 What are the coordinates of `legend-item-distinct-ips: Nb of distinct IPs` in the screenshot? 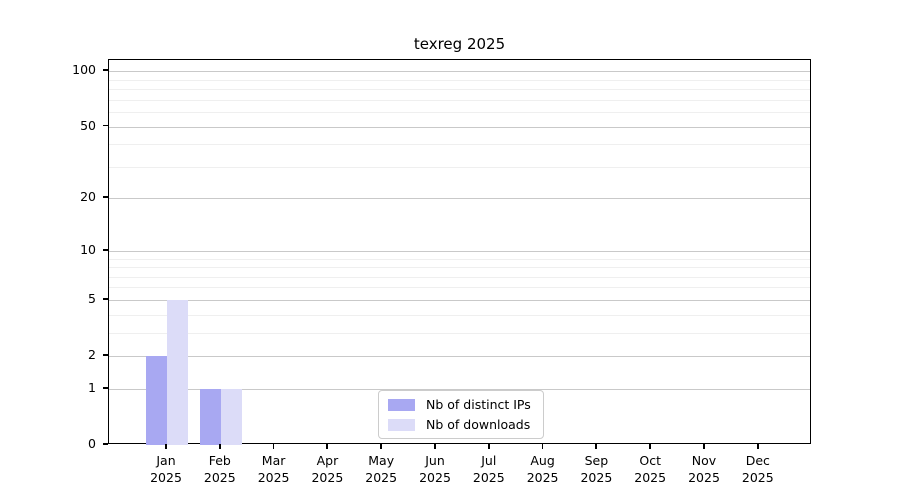 It's located at (461, 404).